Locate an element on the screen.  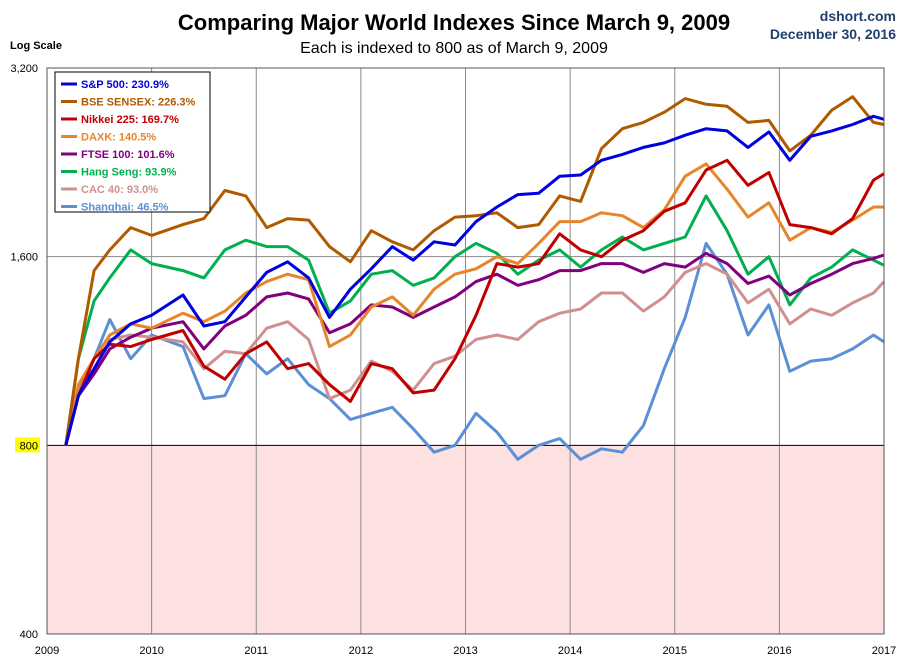
legend-label: Hang Seng: 93.9% is located at coordinates (129, 173).